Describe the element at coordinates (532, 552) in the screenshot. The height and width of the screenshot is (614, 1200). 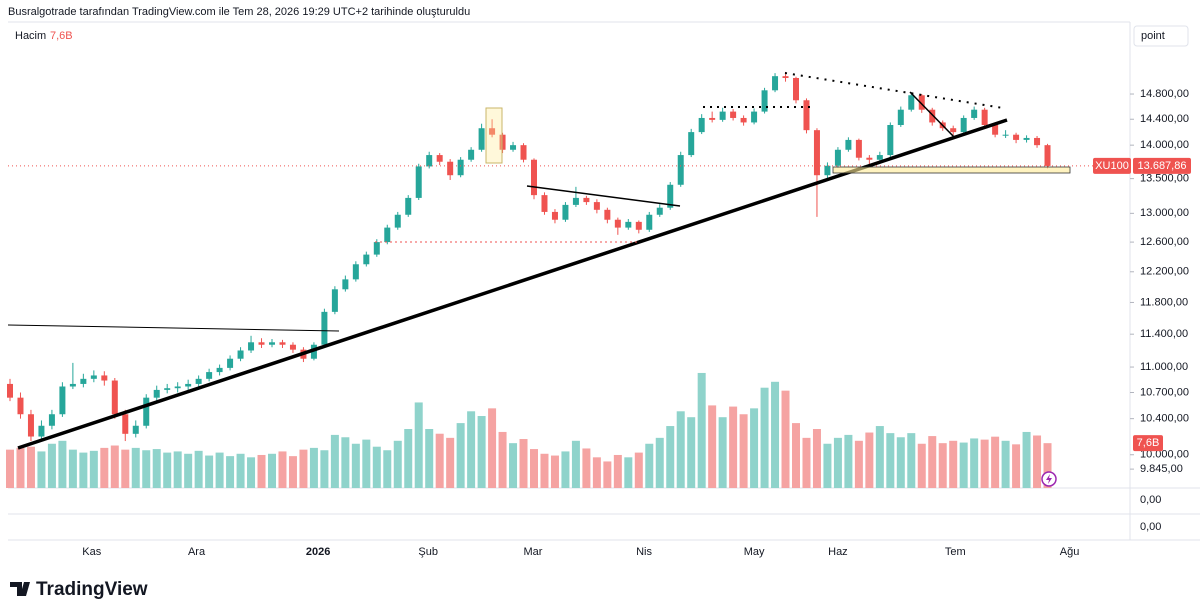
I see `x-tick-label: Mar` at that location.